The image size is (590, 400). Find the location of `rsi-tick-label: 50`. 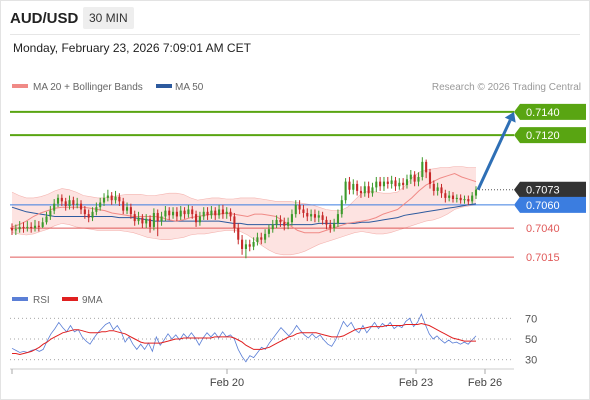

rsi-tick-label: 50 is located at coordinates (531, 340).